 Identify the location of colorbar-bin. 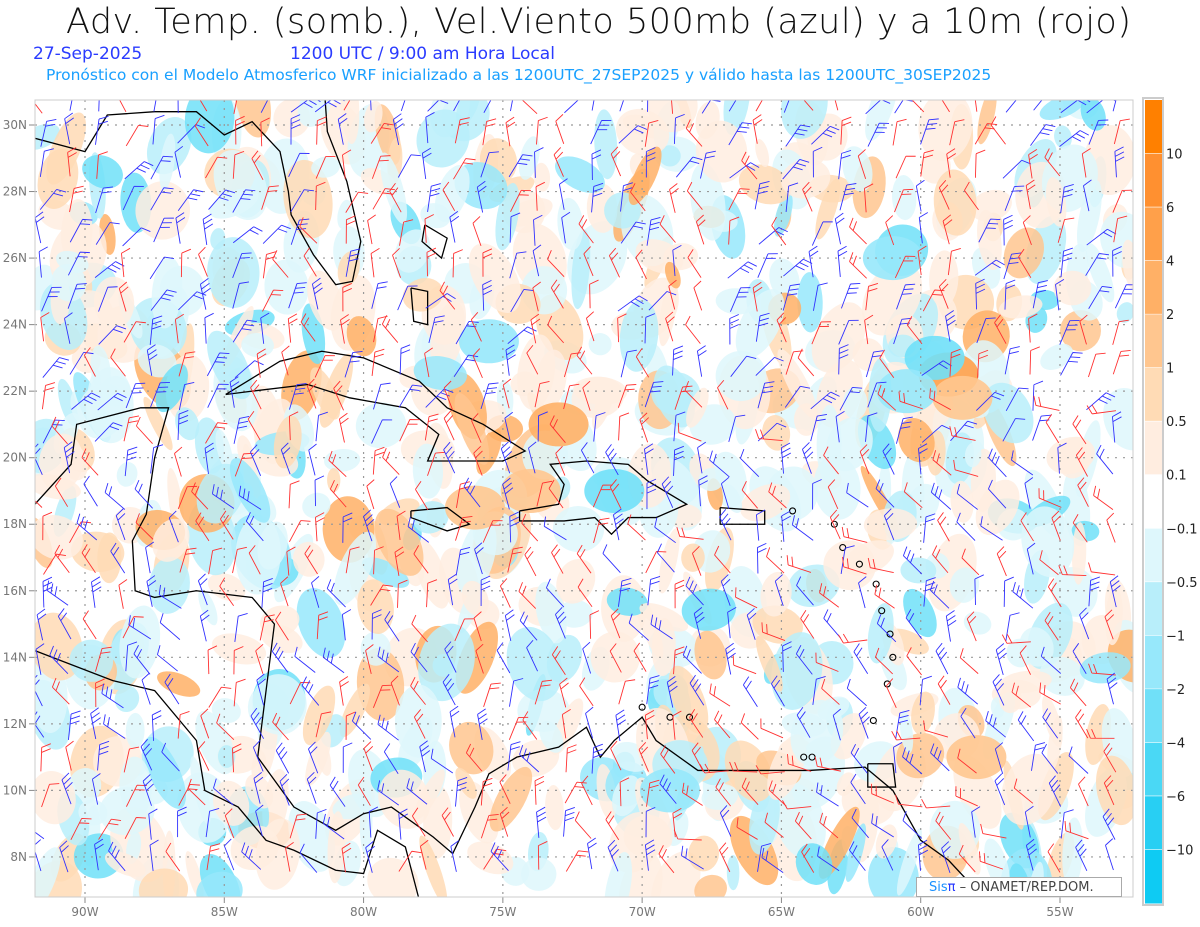
(1153, 822).